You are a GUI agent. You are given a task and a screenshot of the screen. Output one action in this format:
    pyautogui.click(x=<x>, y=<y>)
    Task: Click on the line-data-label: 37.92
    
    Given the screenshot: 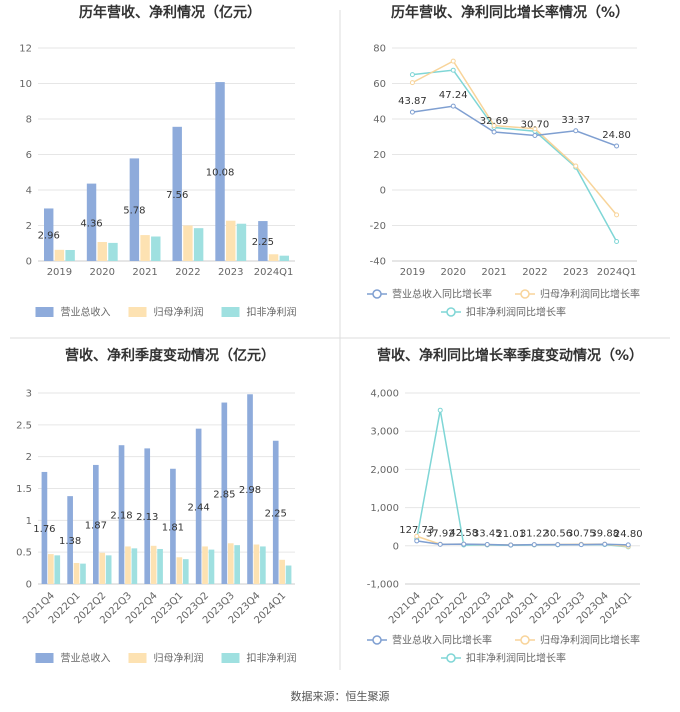 What is the action you would take?
    pyautogui.click(x=440, y=533)
    